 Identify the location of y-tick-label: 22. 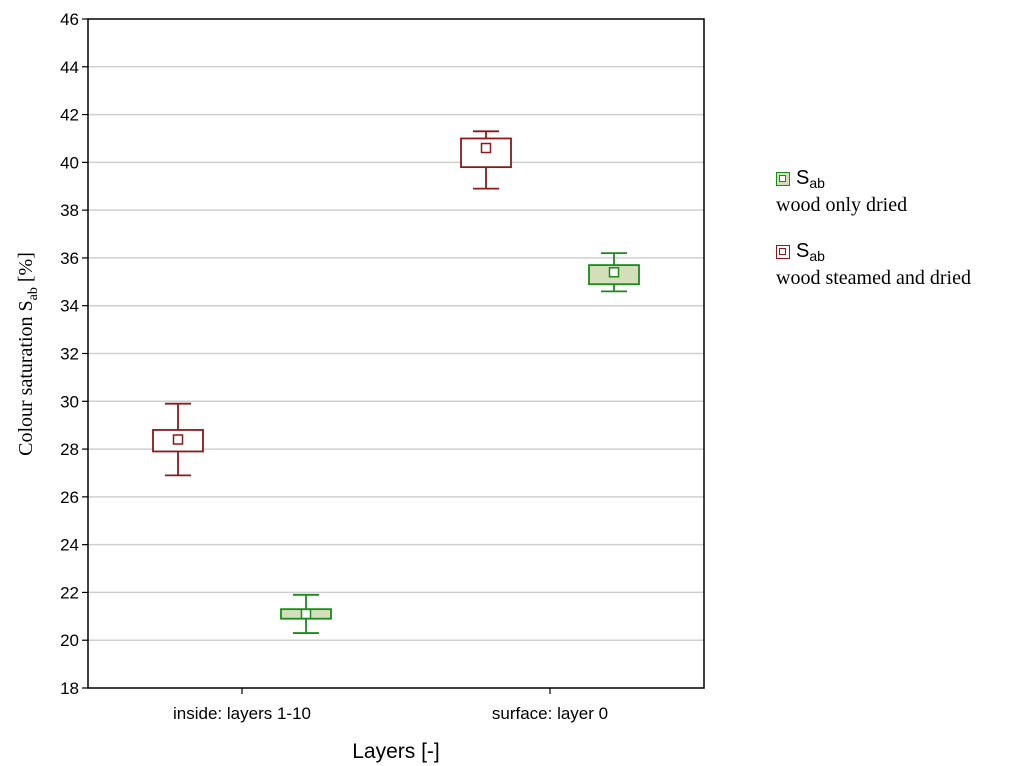
(69, 592).